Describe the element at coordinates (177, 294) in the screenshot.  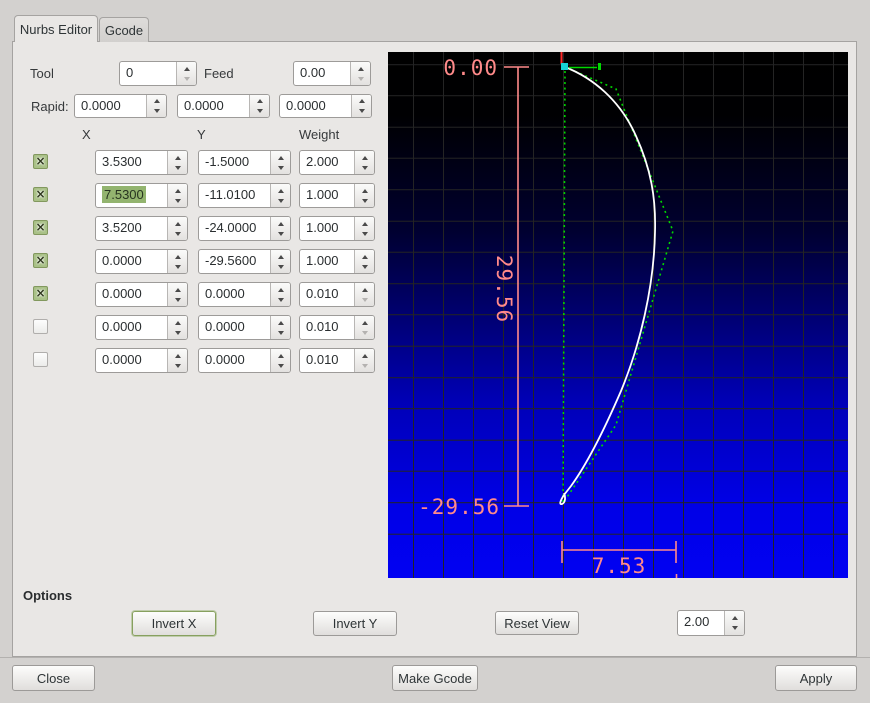
I see `row-5-x-steppers` at that location.